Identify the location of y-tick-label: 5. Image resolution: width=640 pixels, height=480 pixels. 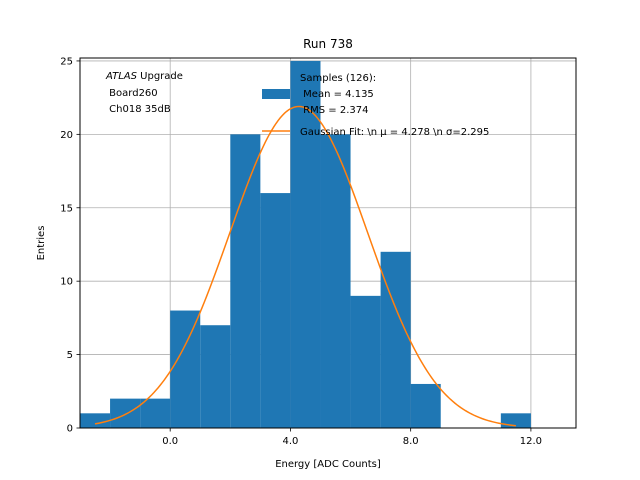
(70, 355).